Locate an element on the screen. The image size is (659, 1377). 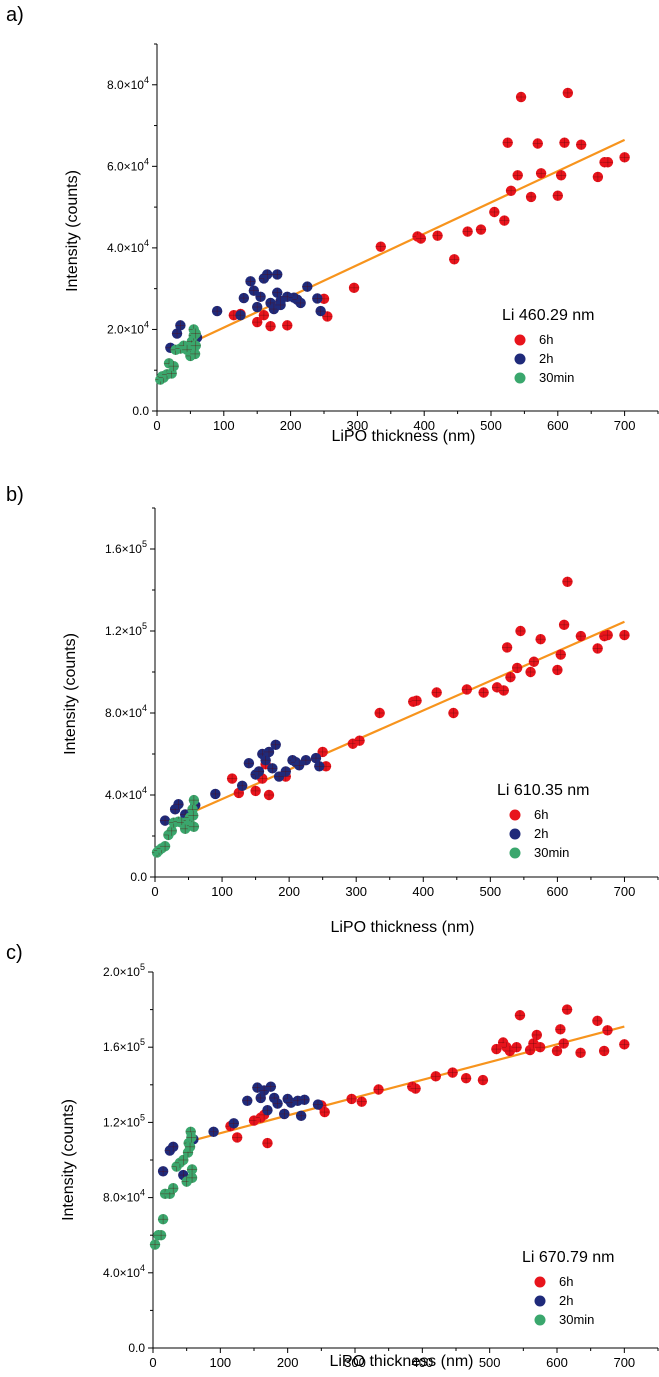
x-tick-label: 300 is located at coordinates (356, 891).